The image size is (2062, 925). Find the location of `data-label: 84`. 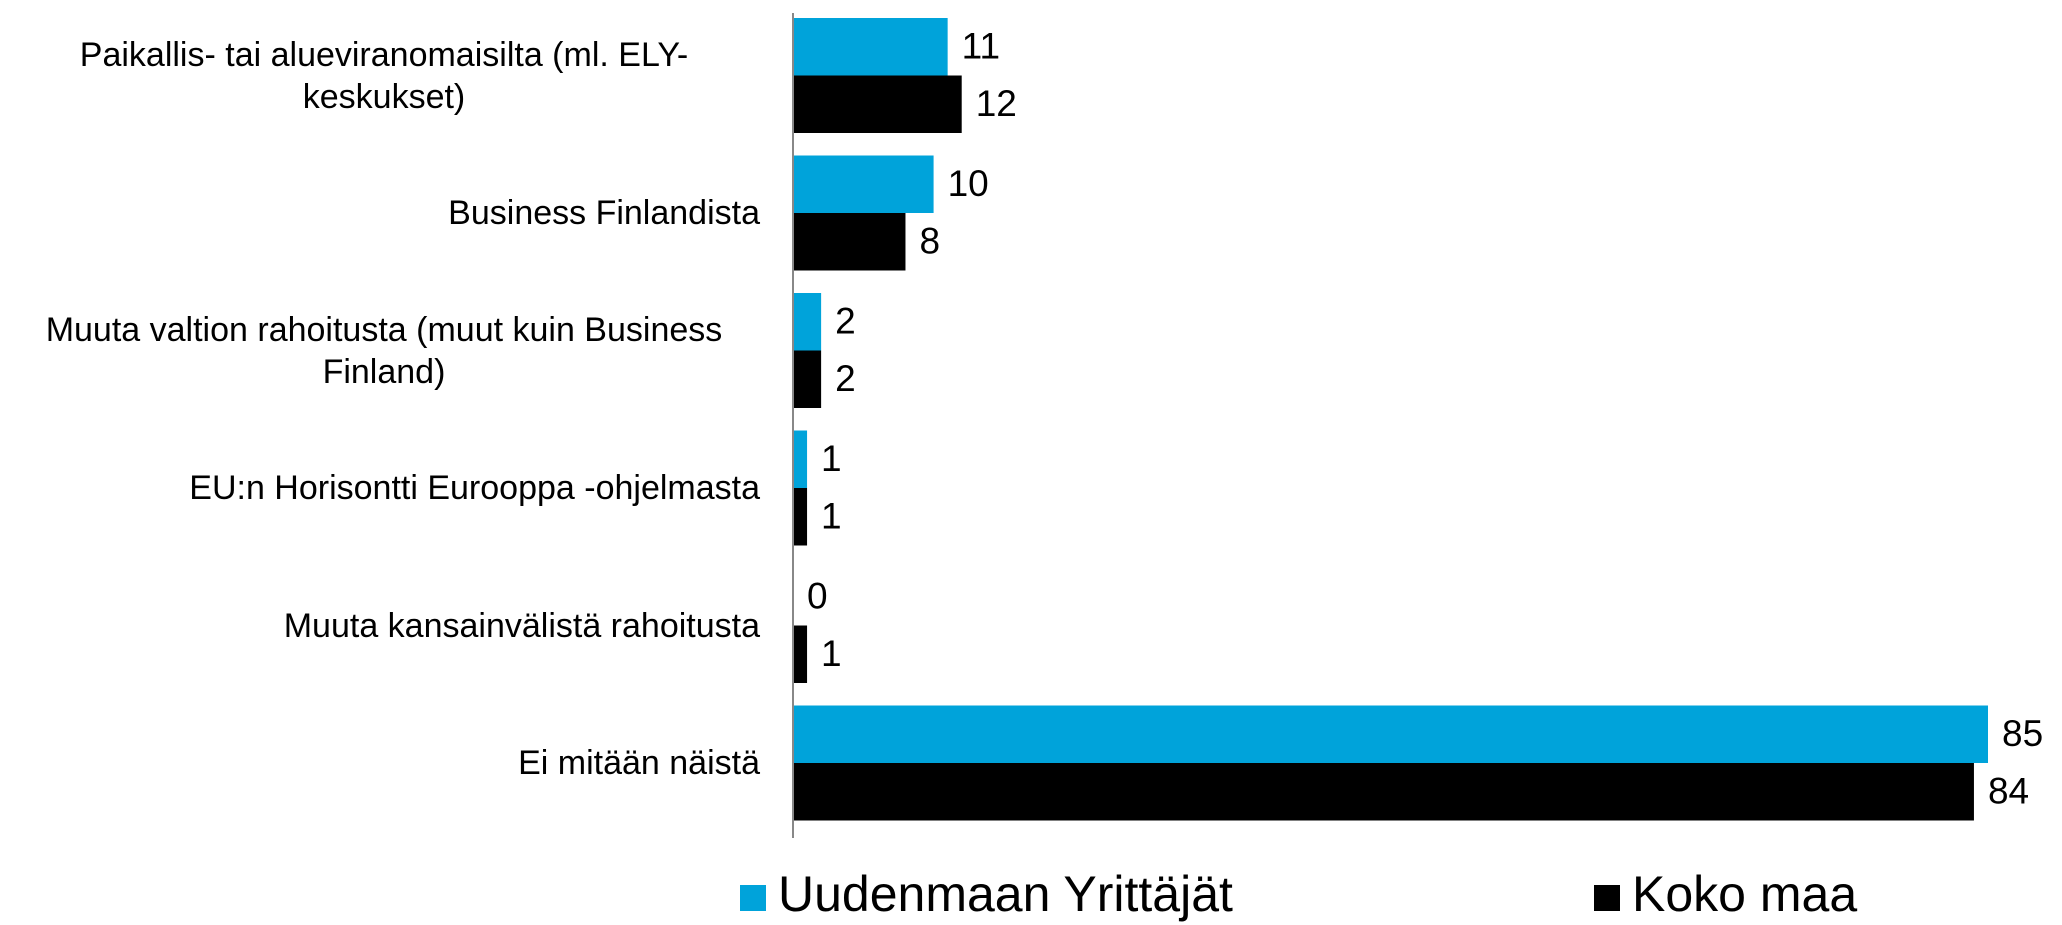

data-label: 84 is located at coordinates (2008, 791).